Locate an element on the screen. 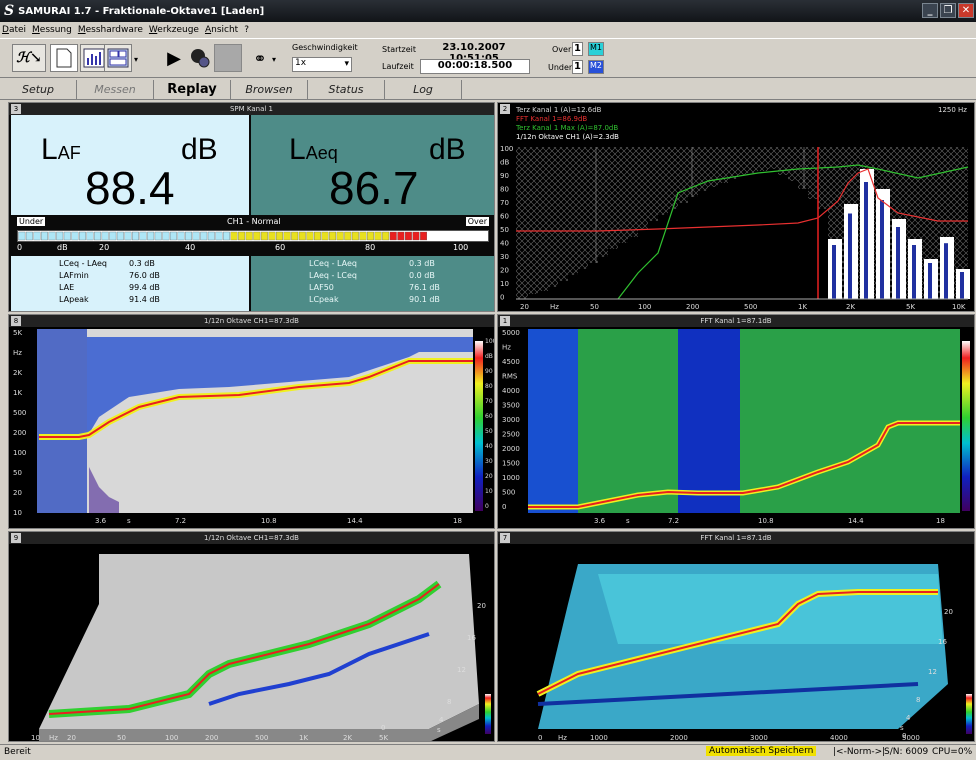  wf1-depth-label: 16 is located at coordinates (471, 638).